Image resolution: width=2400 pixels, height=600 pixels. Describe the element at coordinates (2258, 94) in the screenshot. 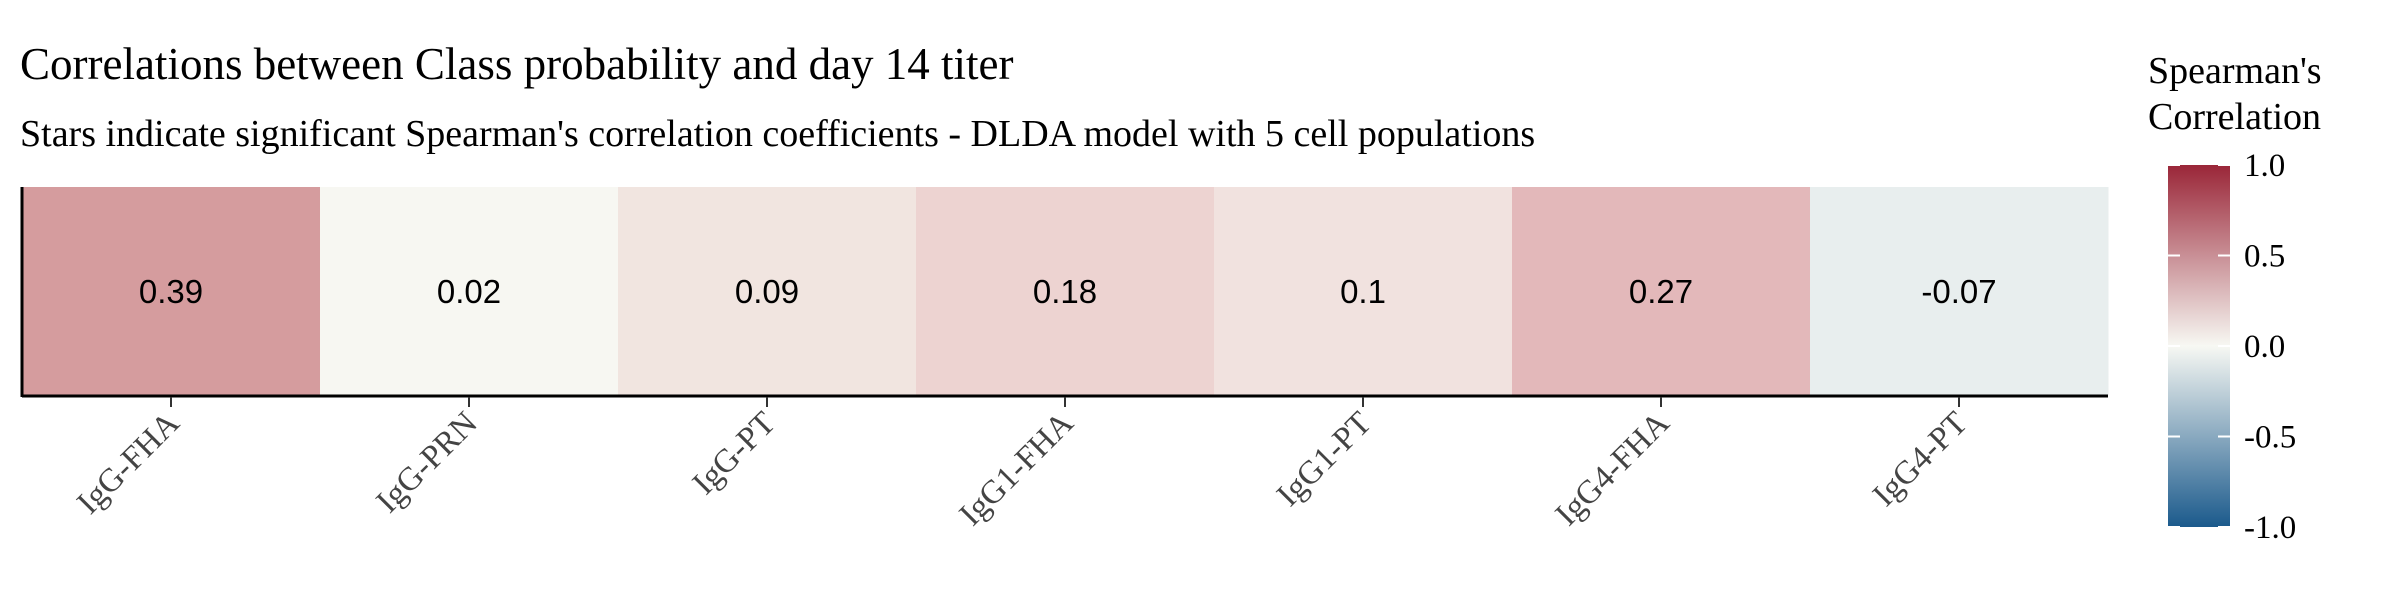

I see `legend-title: Spearman's Correlation` at that location.